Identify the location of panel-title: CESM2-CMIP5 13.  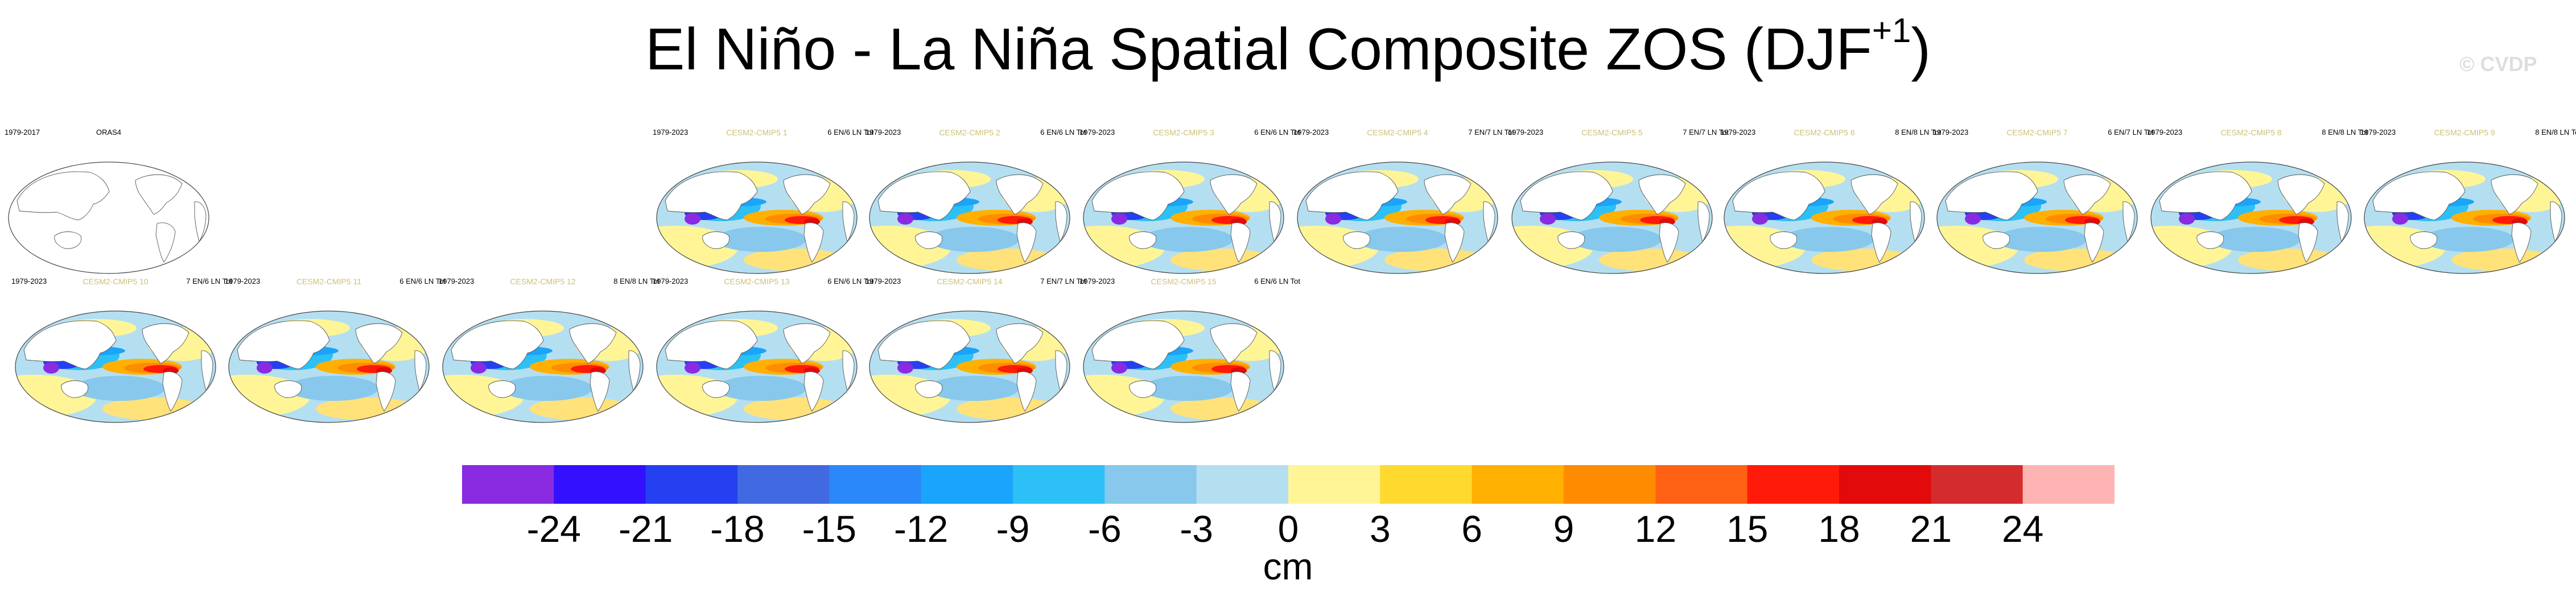
(757, 281).